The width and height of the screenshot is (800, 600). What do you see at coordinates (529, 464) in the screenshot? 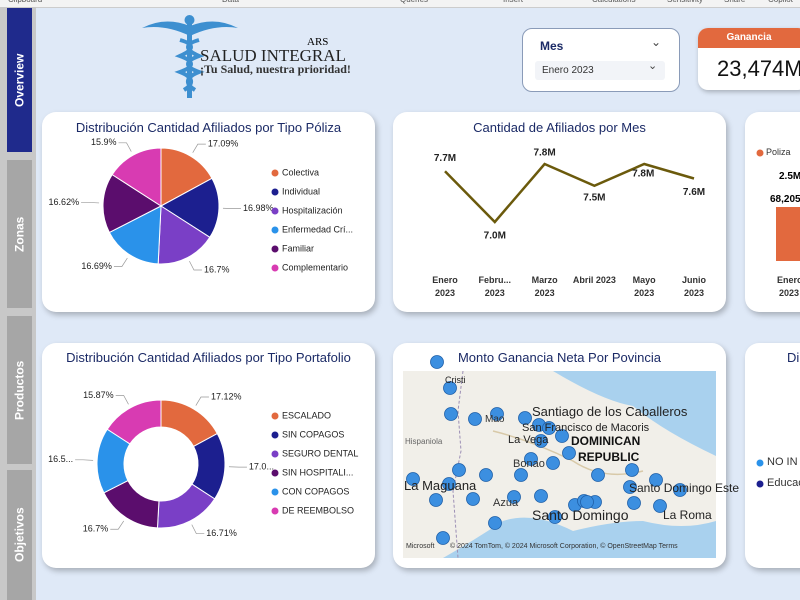
I see `map-place: Bonao` at bounding box center [529, 464].